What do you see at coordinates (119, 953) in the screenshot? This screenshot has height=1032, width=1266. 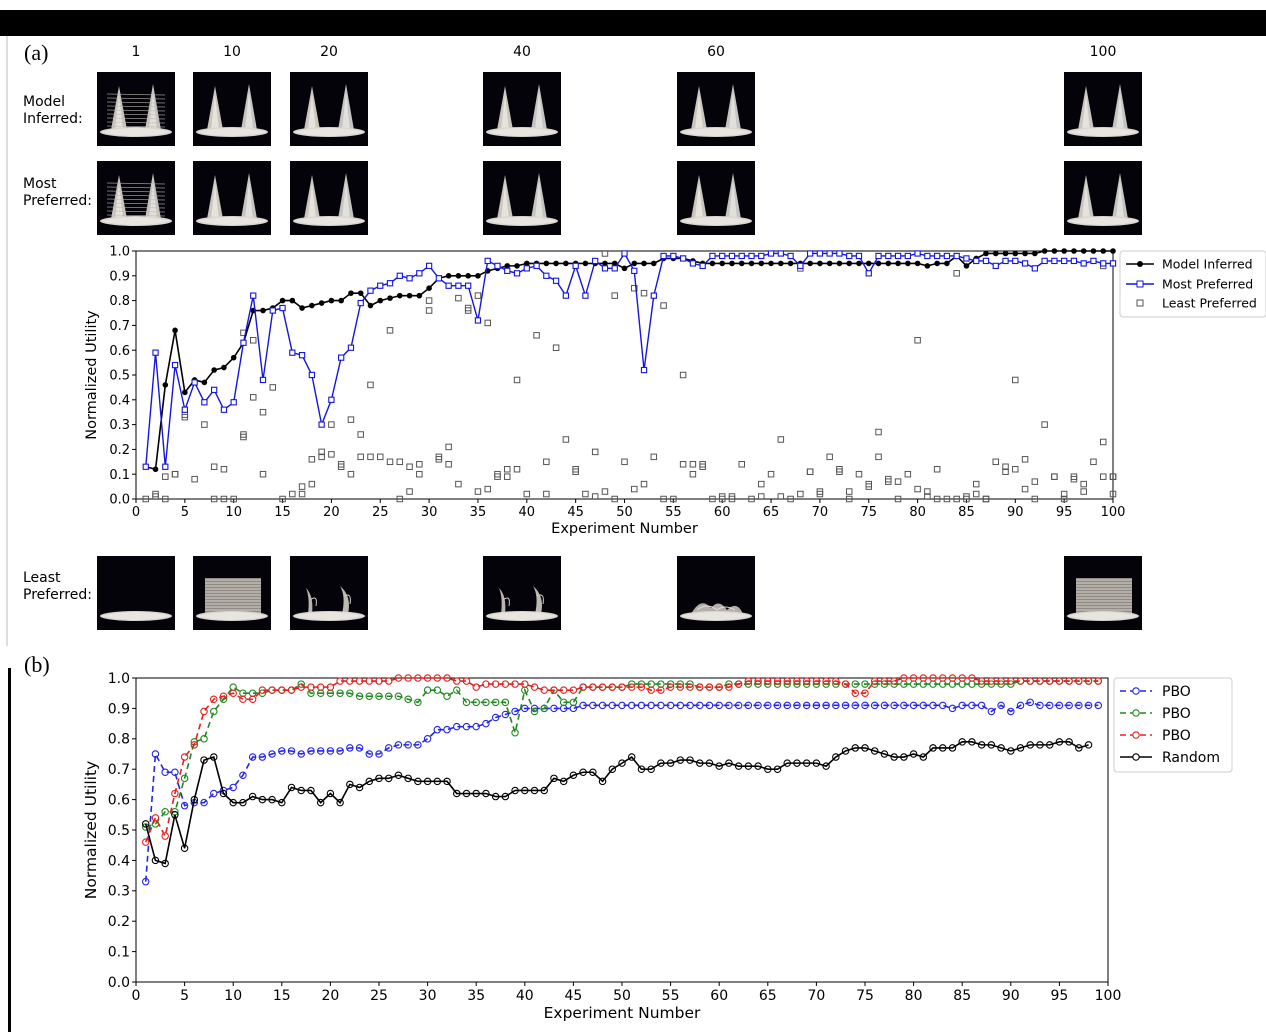 I see `y-tick-label: 0.1` at bounding box center [119, 953].